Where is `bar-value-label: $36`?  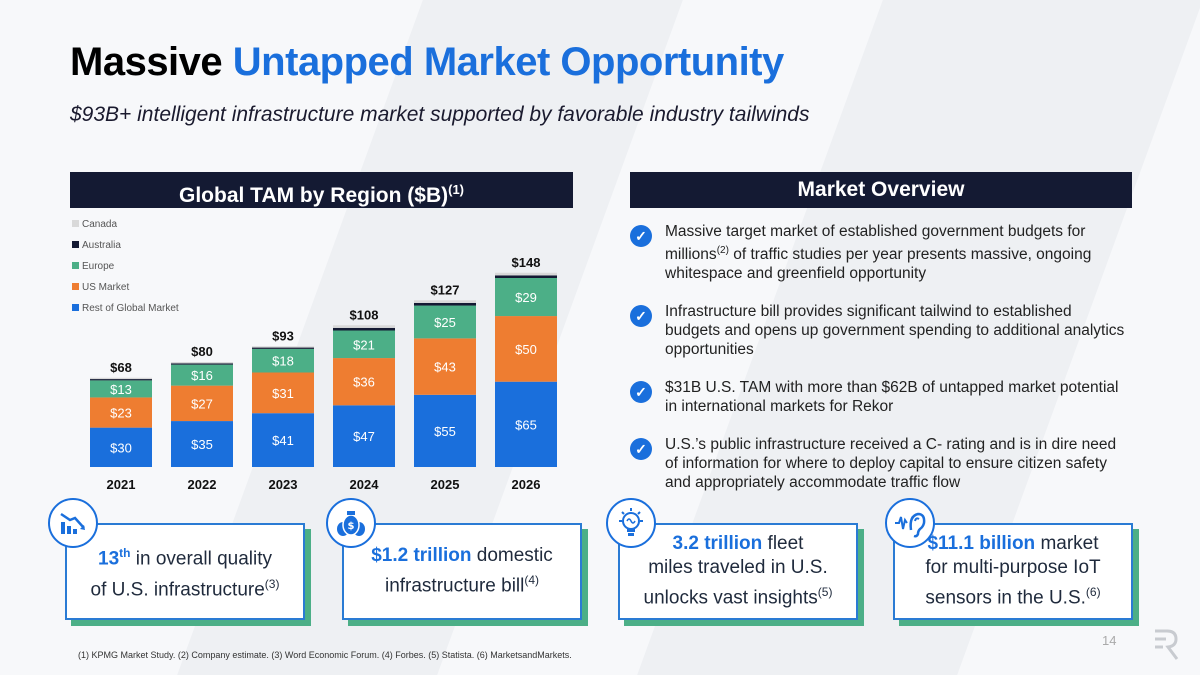 bar-value-label: $36 is located at coordinates (364, 382).